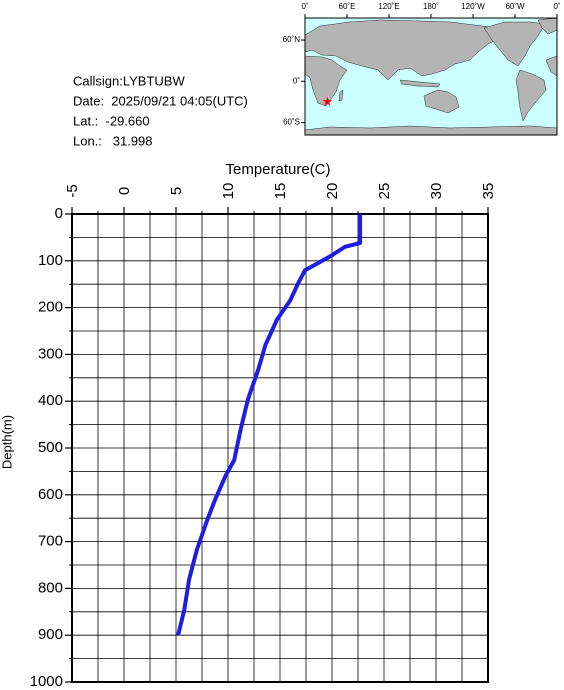 This screenshot has width=564, height=690. I want to click on south-america, so click(531, 95).